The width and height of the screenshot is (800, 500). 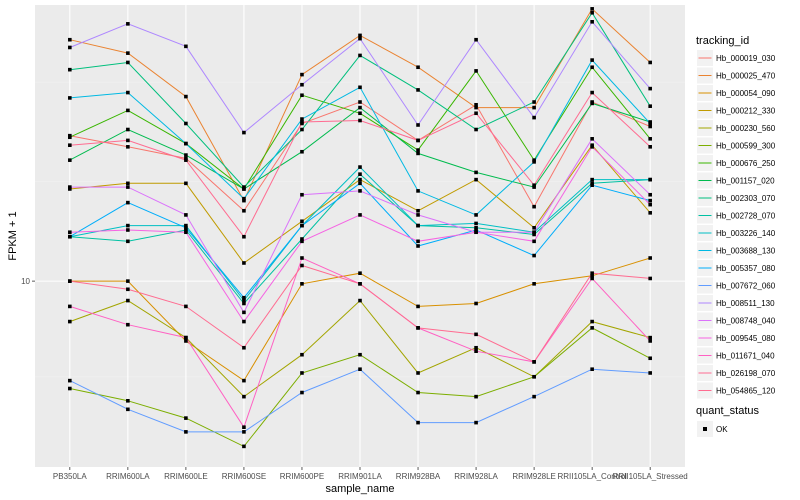 I want to click on legend-label: Hb_008748_040, so click(x=746, y=321).